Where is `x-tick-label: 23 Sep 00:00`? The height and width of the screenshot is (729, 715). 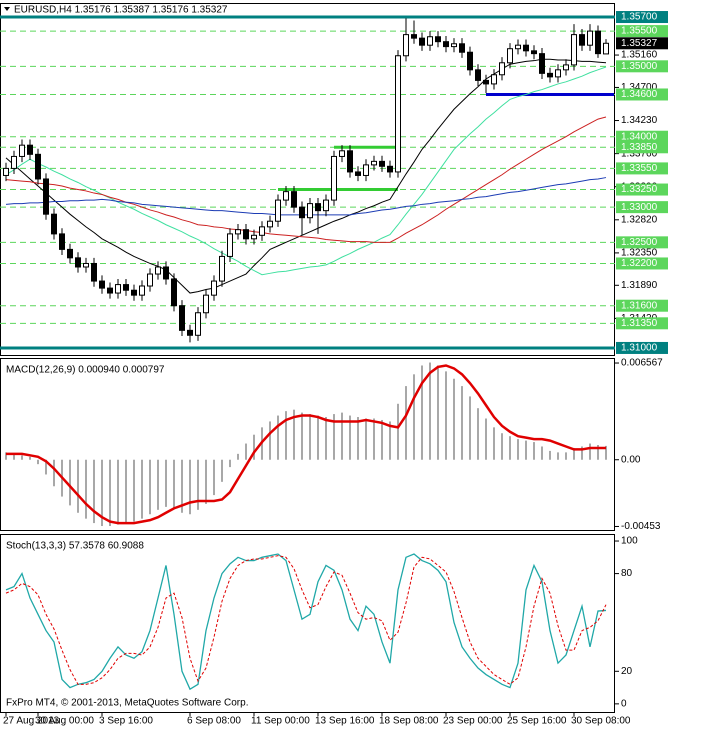 x-tick-label: 23 Sep 00:00 is located at coordinates (473, 721).